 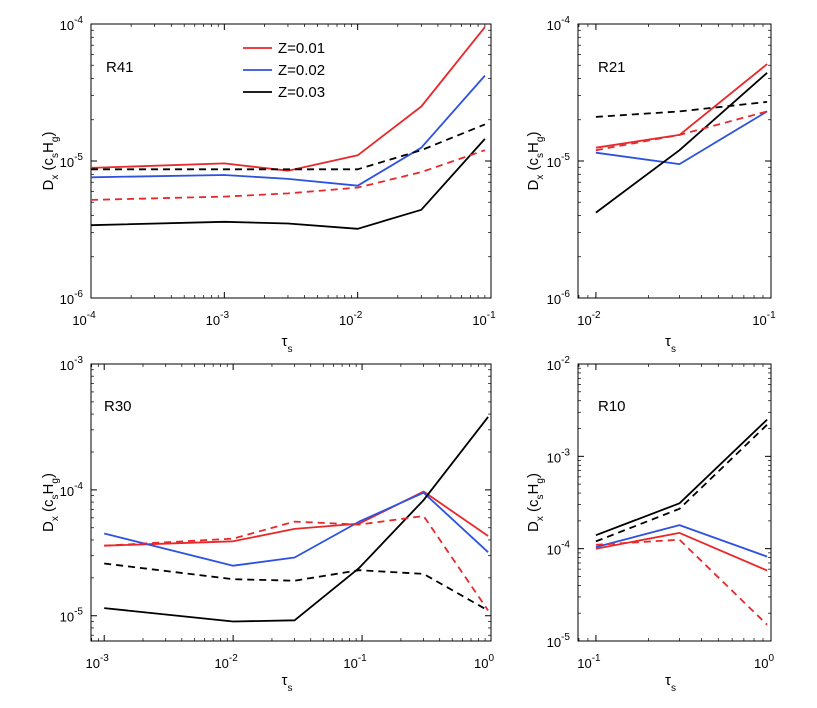 What do you see at coordinates (533, 475) in the screenshot?
I see `y-axis-label-paren-close: )` at bounding box center [533, 475].